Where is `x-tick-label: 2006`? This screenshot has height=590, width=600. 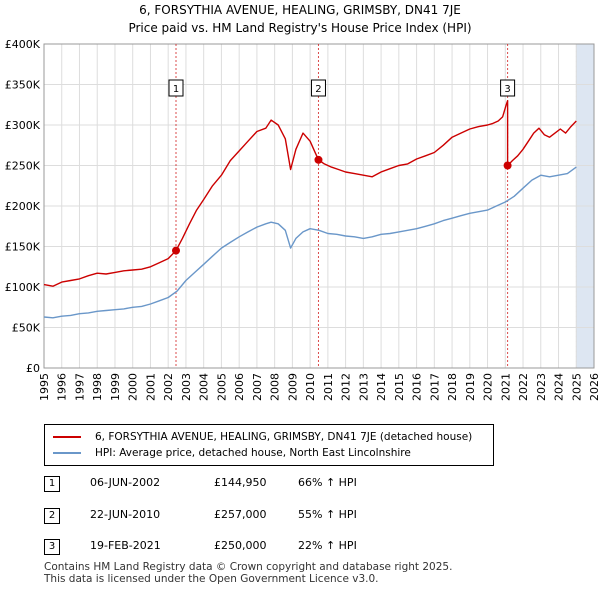 x-tick-label: 2006 is located at coordinates (239, 387).